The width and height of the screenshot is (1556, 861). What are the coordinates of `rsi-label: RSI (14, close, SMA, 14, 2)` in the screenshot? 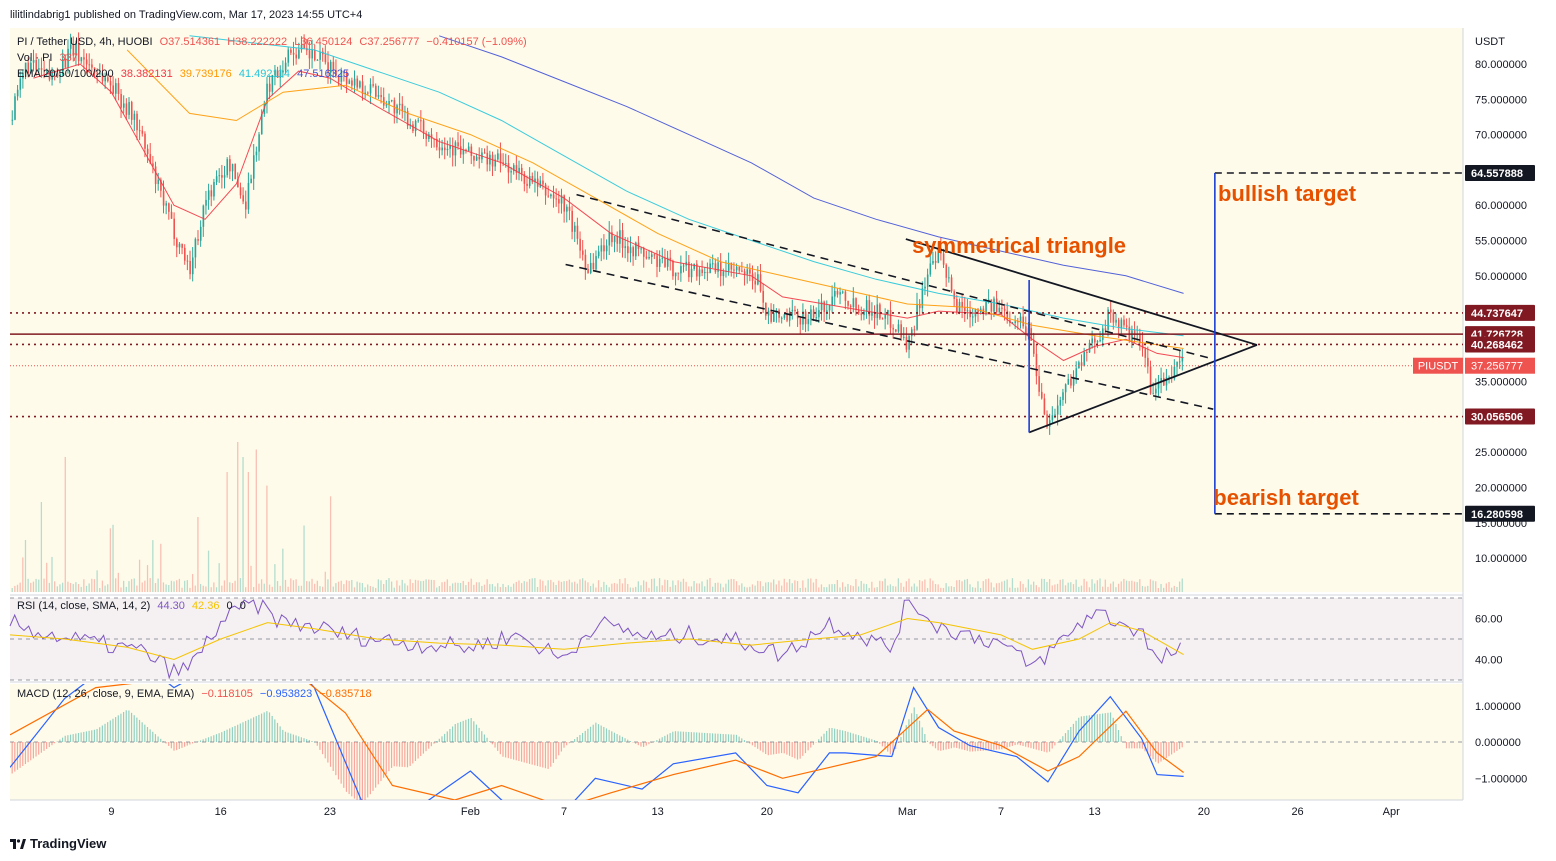 It's located at (84, 606).